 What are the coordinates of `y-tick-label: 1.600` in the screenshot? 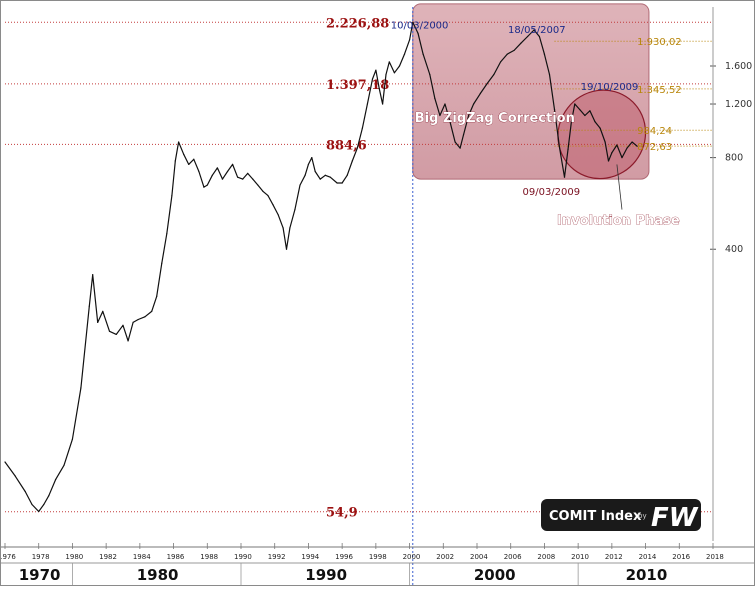 It's located at (738, 66).